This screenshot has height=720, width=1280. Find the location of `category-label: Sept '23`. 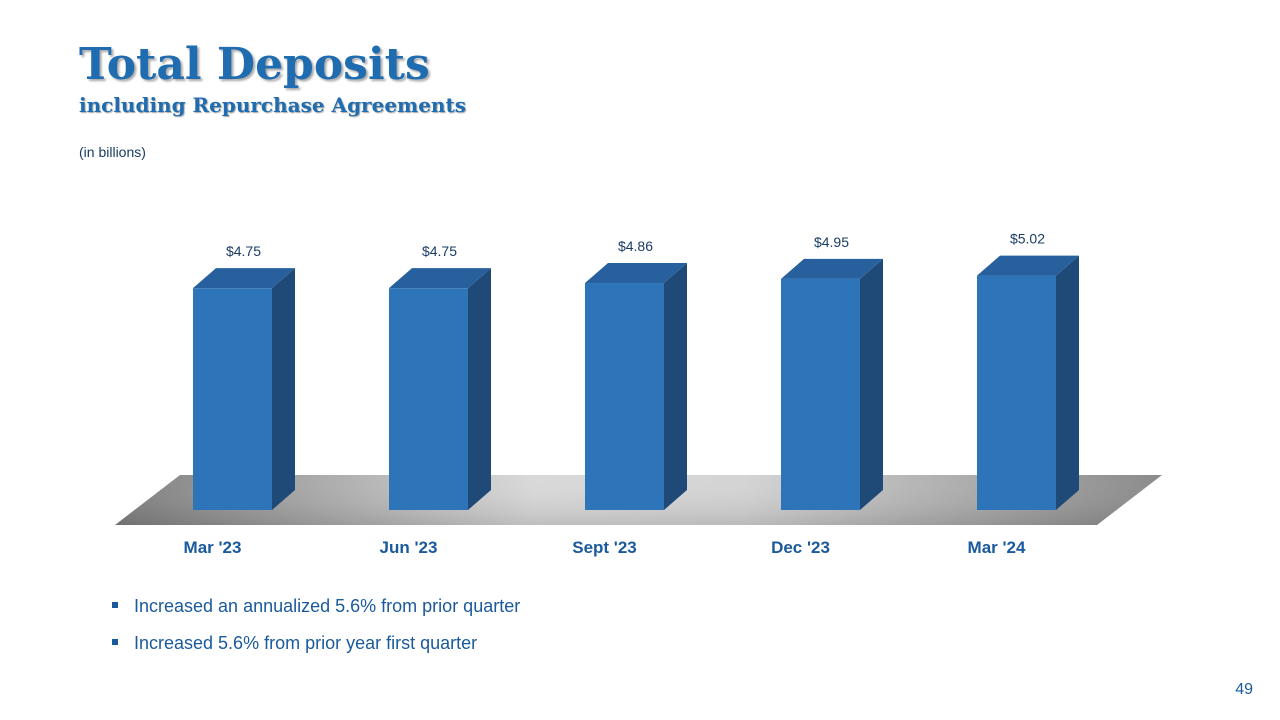

category-label: Sept '23 is located at coordinates (604, 547).